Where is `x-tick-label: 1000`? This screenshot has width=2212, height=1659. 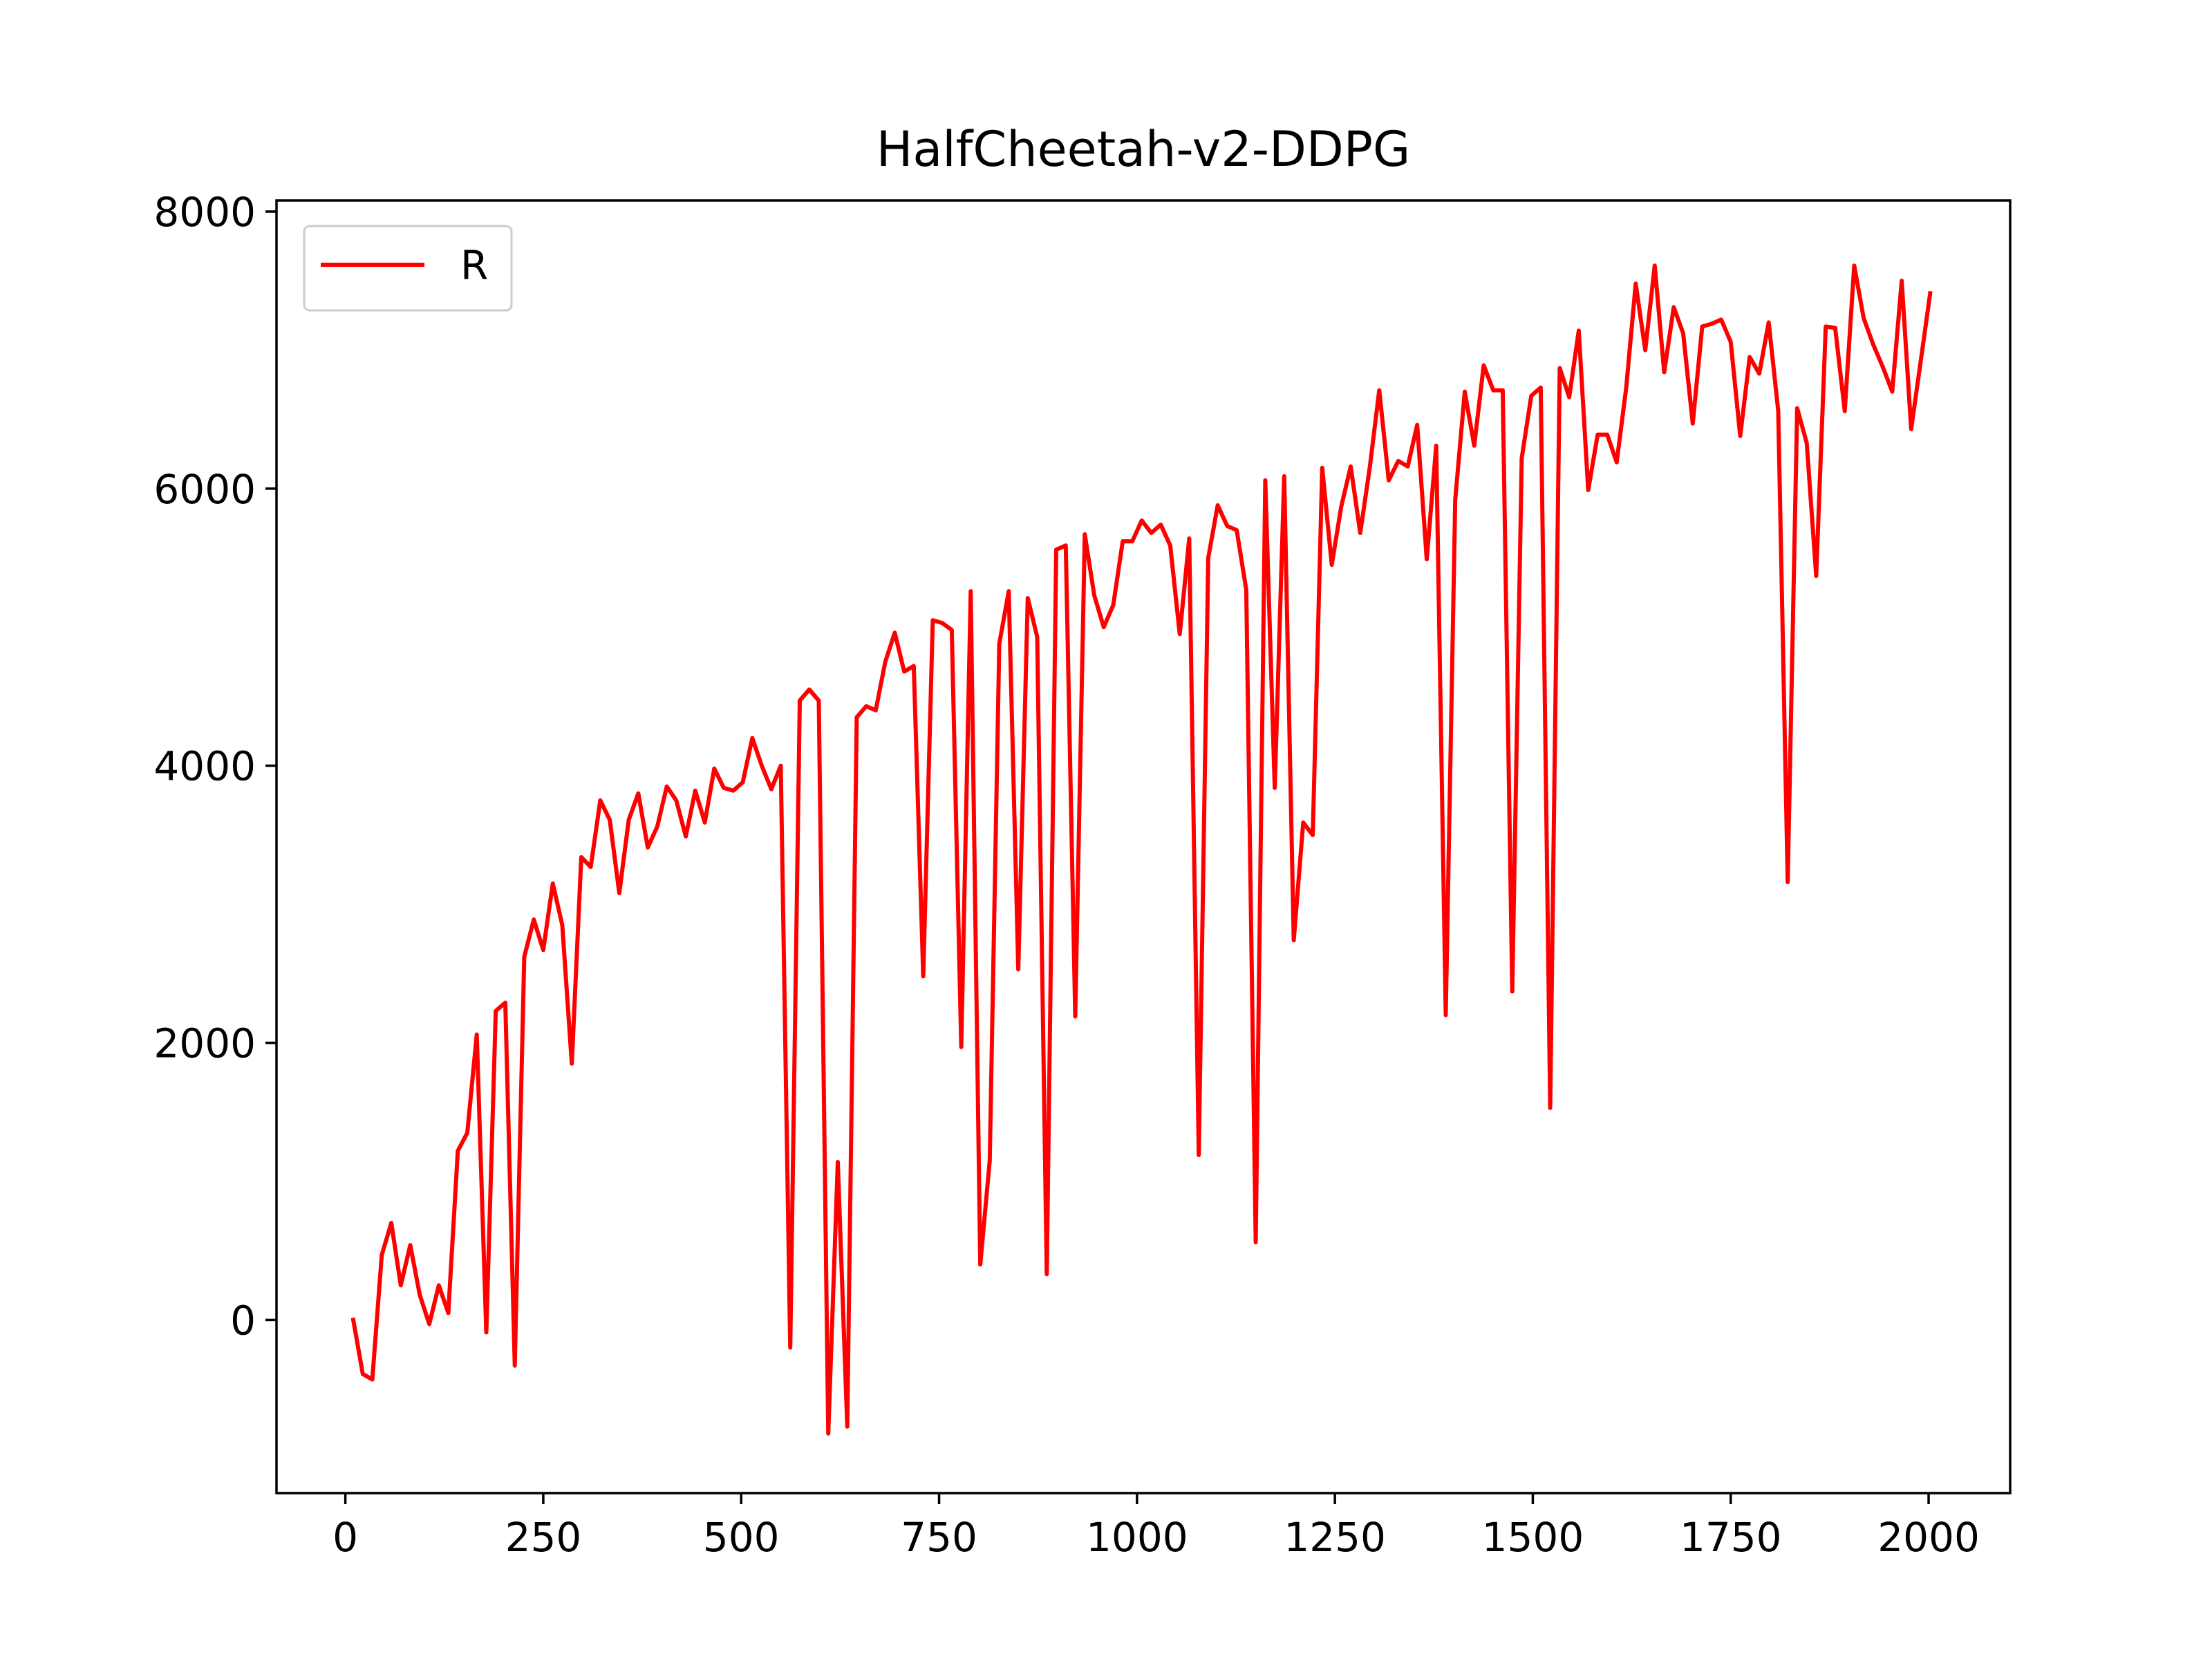 x-tick-label: 1000 is located at coordinates (1137, 1537).